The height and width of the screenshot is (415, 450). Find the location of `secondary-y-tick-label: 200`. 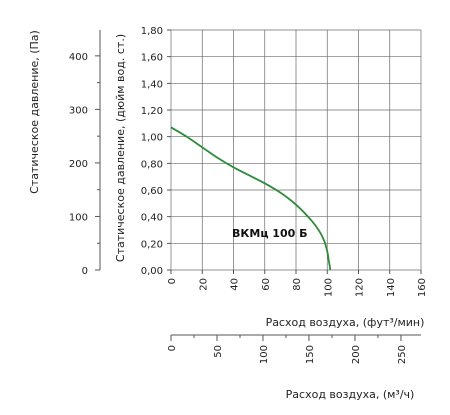

secondary-y-tick-label: 200 is located at coordinates (78, 164).